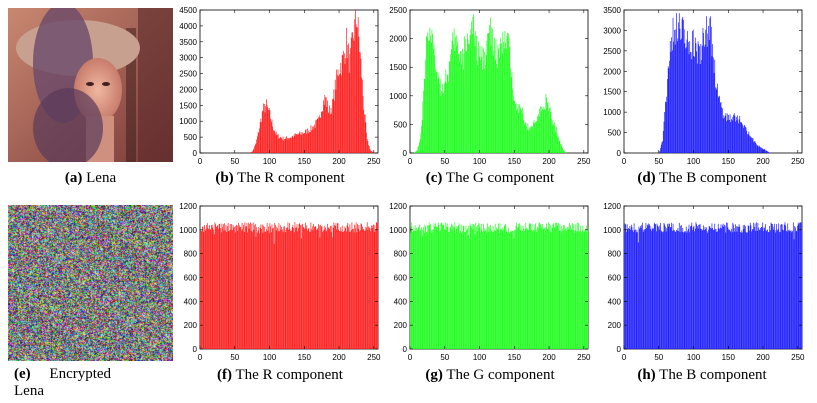 The width and height of the screenshot is (817, 403). What do you see at coordinates (401, 325) in the screenshot?
I see `y-tick-label: 200` at bounding box center [401, 325].